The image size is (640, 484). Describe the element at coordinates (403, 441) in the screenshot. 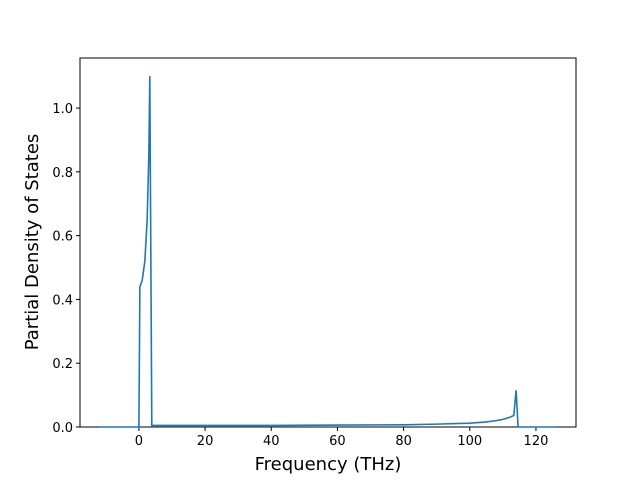

I see `x-tick-label: 80` at that location.